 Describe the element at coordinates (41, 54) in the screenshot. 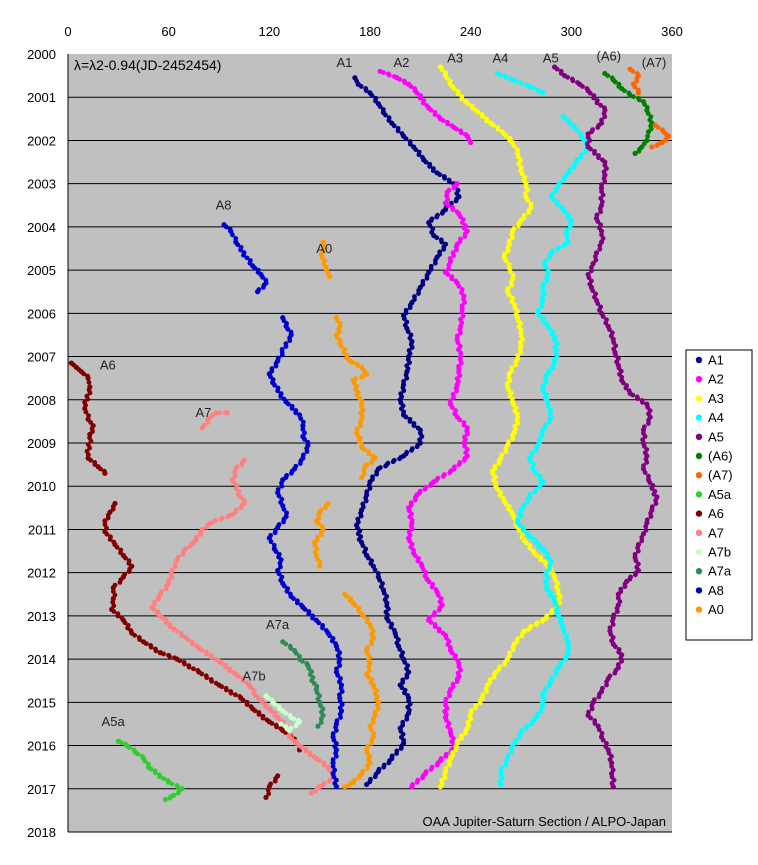

I see `y-tick-label: 2000` at that location.